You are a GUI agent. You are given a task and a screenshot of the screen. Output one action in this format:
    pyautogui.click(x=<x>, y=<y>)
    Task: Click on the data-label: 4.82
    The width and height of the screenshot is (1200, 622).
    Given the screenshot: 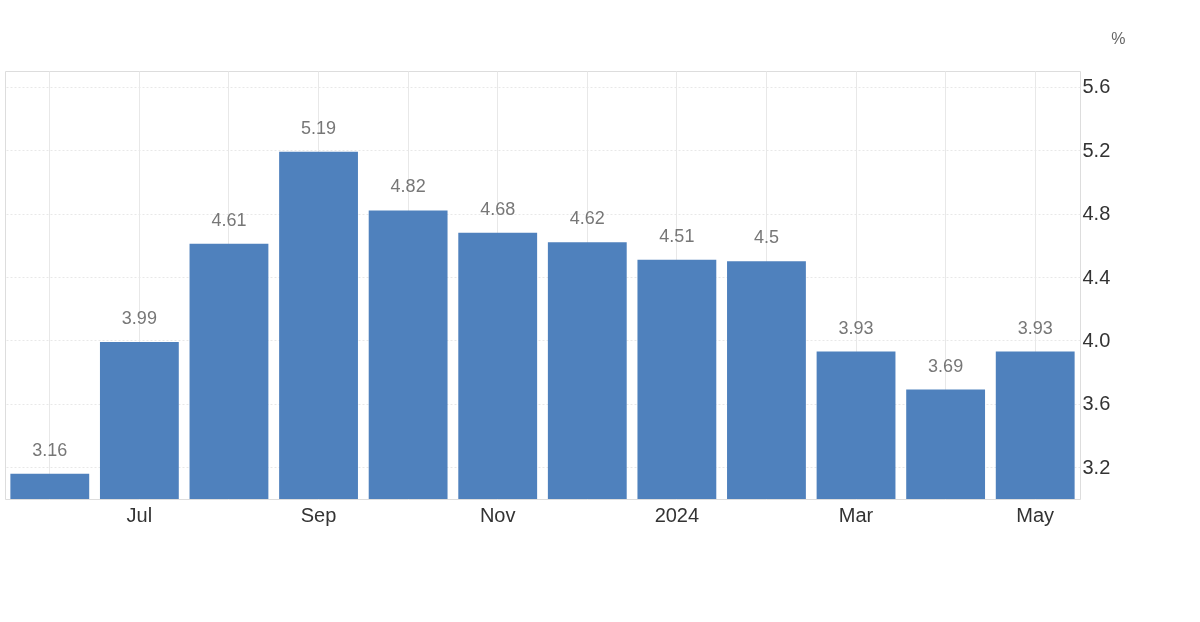 What is the action you would take?
    pyautogui.click(x=408, y=186)
    